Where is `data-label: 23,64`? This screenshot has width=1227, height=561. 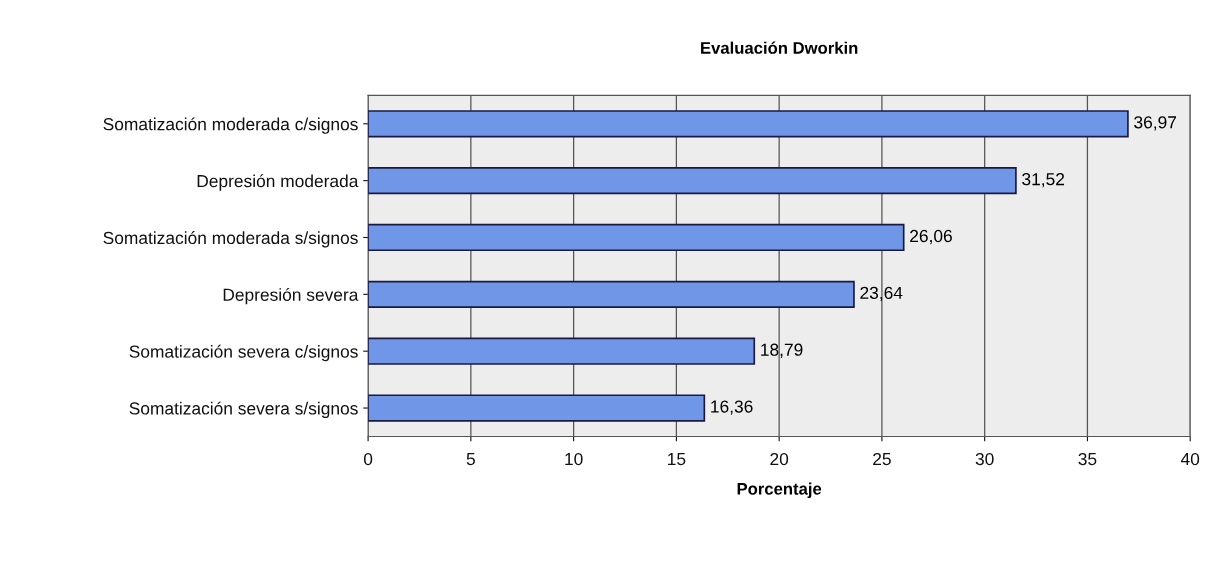
data-label: 23,64 is located at coordinates (881, 294).